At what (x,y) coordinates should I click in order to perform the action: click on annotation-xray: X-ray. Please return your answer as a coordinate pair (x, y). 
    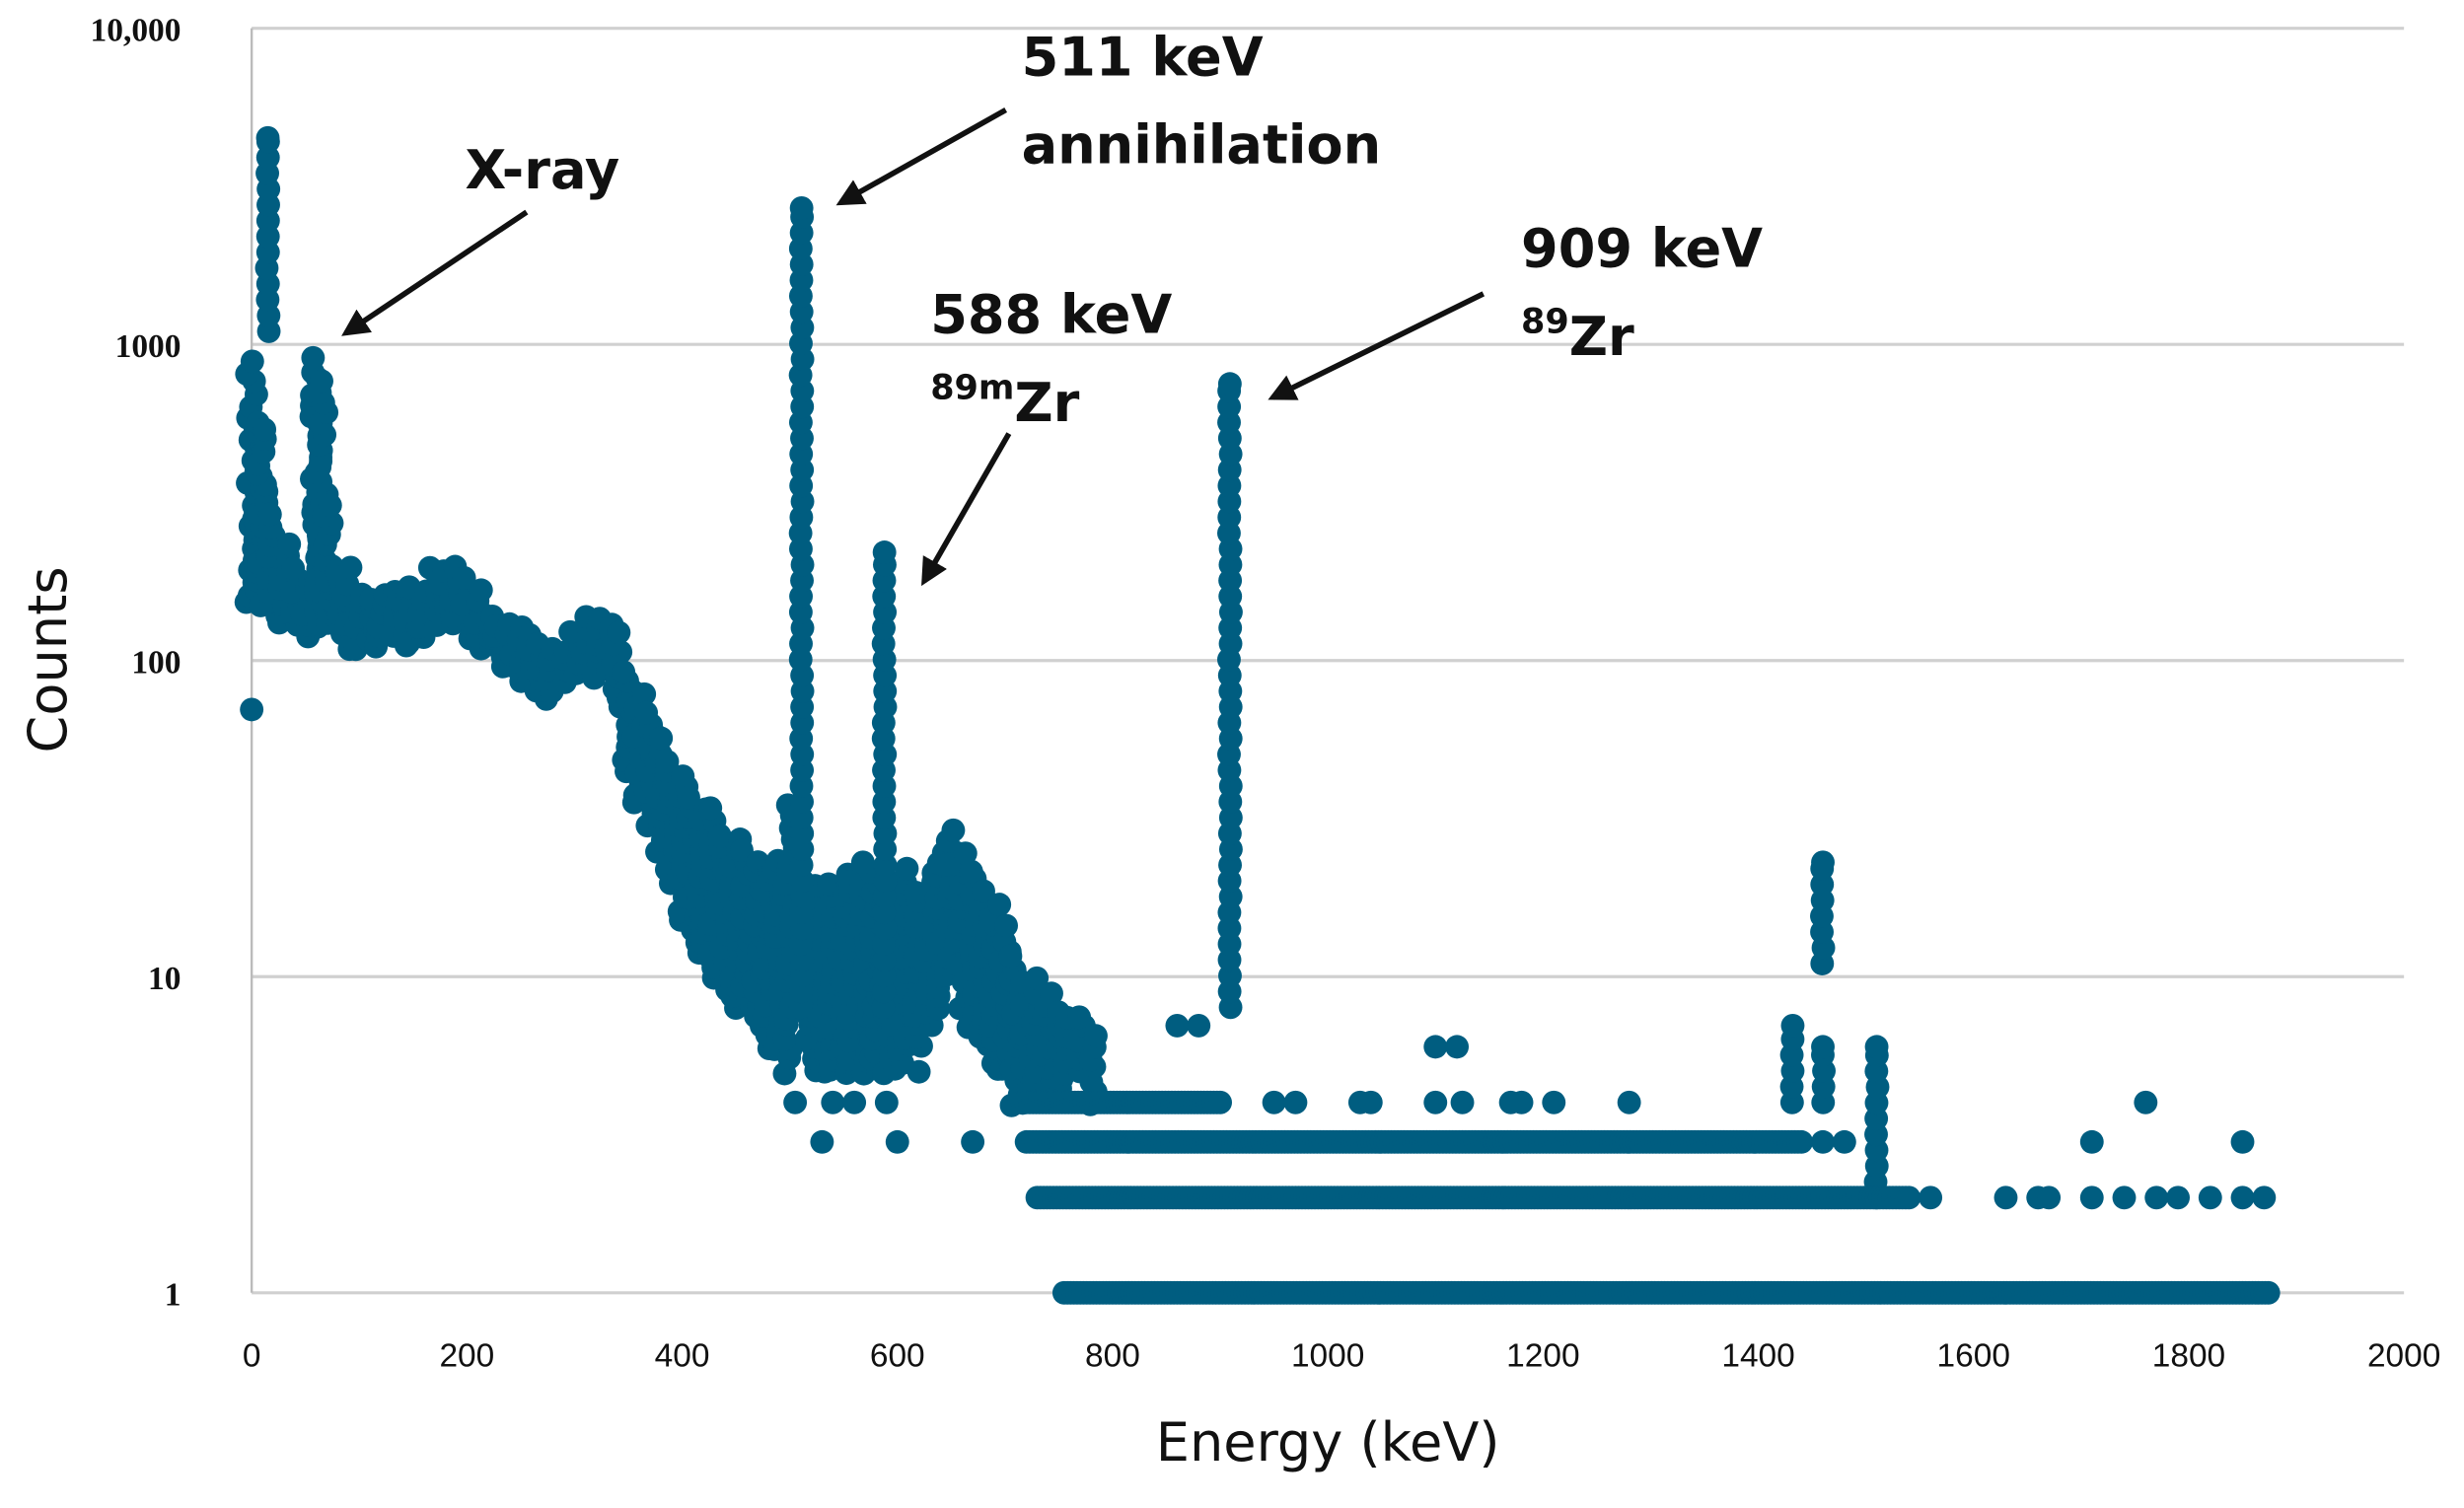
    Looking at the image, I should click on (480, 237).